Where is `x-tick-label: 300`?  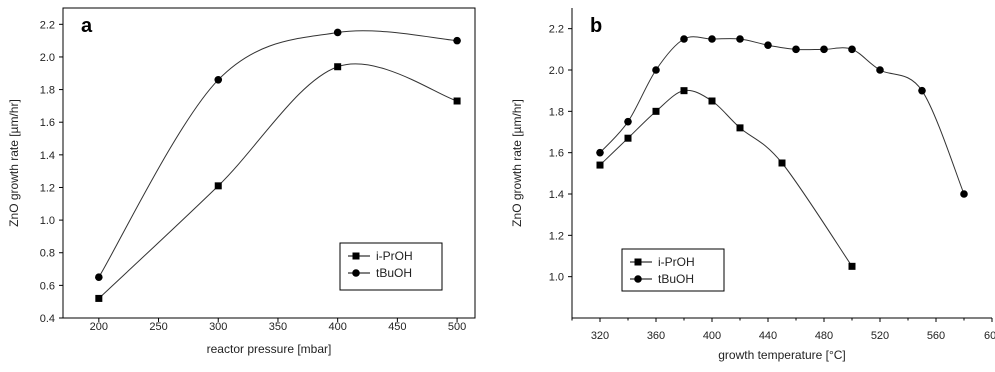 x-tick-label: 300 is located at coordinates (218, 327).